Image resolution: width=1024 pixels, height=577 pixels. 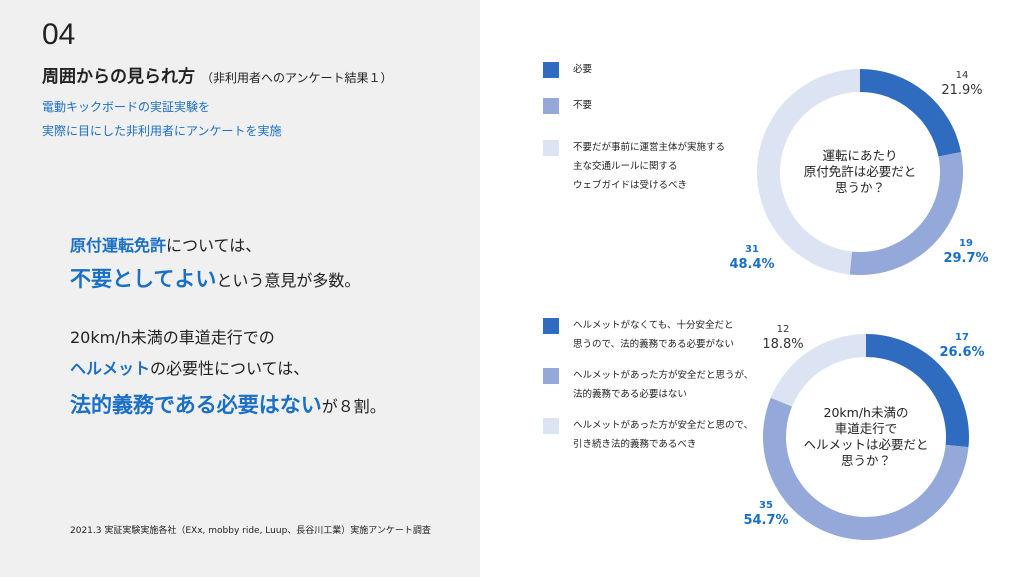 I want to click on percent-label: 48.4%, so click(x=752, y=264).